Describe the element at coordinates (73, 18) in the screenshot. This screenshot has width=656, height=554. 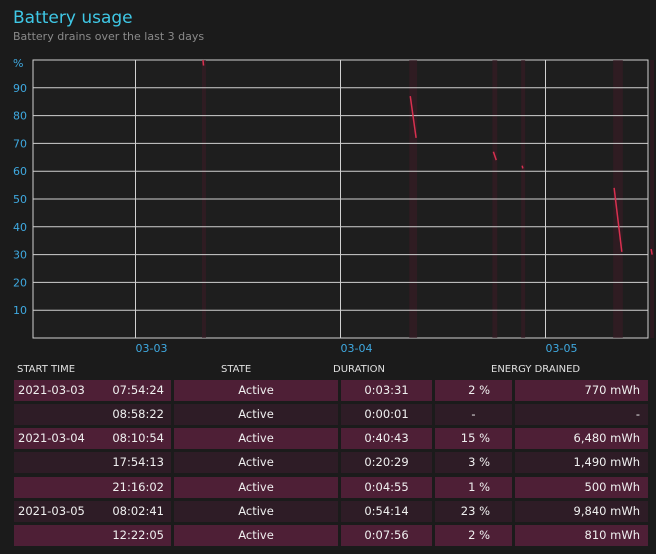
I see `page-title: Battery usage` at that location.